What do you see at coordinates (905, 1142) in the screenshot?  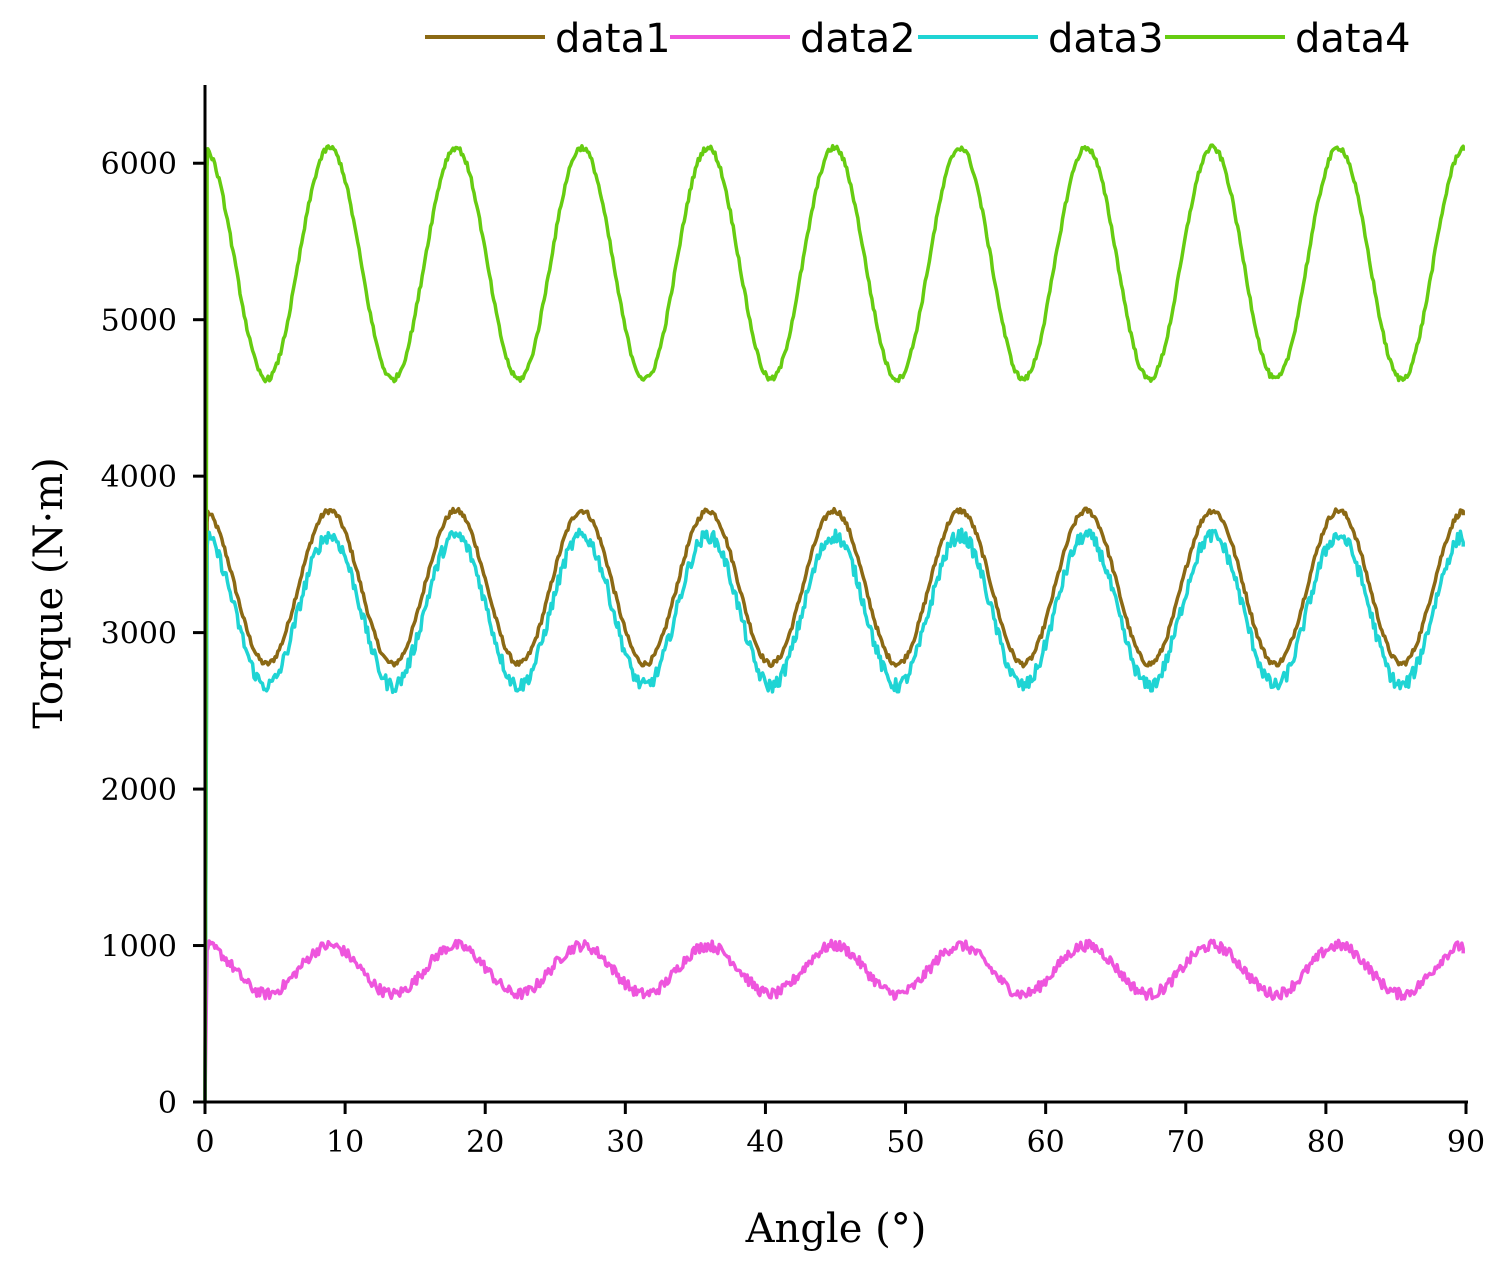 I see `x-tick-label: 50` at bounding box center [905, 1142].